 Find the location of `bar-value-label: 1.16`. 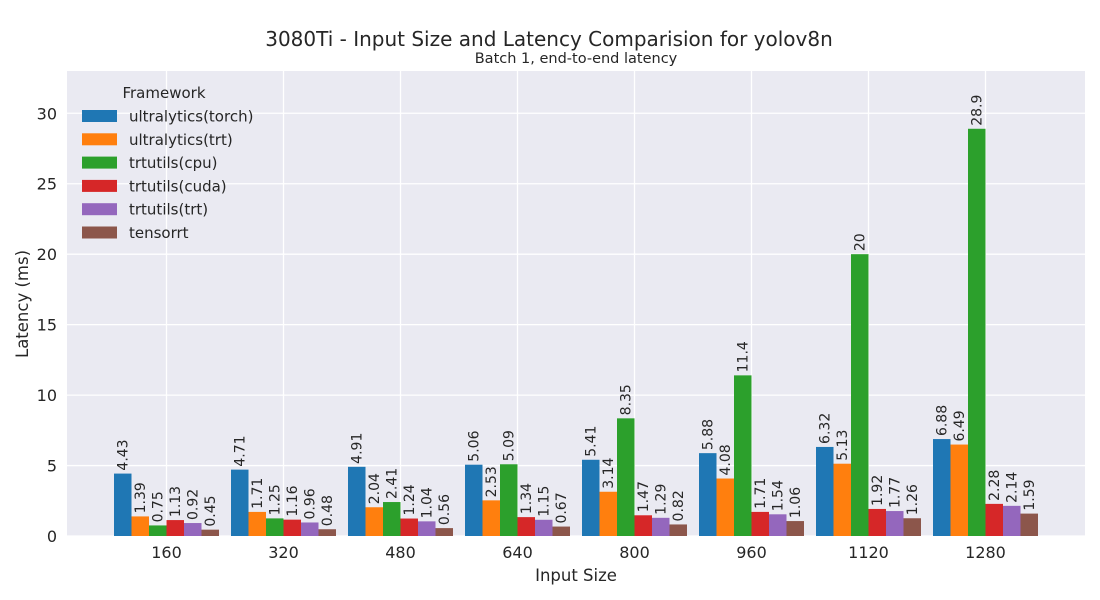

bar-value-label: 1.16 is located at coordinates (293, 500).